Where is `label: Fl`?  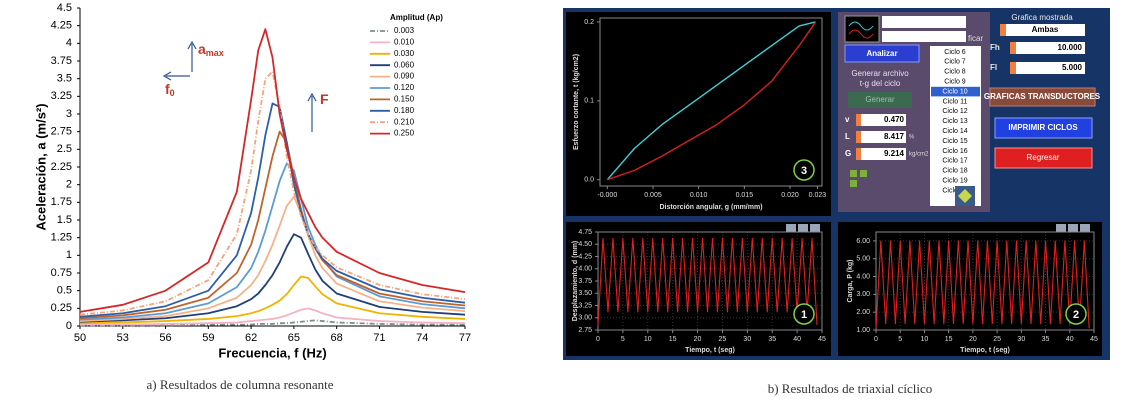 label: Fl is located at coordinates (993, 67).